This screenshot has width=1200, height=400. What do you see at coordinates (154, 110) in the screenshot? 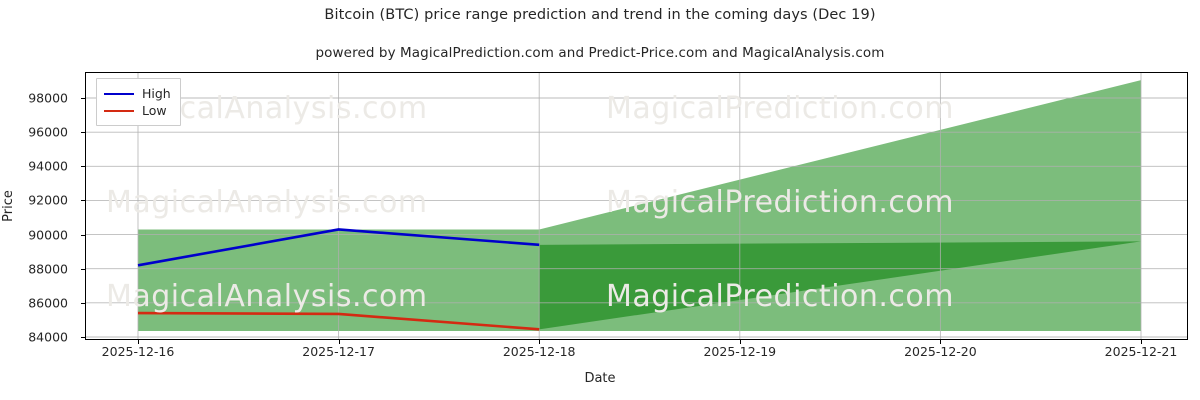
I see `legend-label: Low` at bounding box center [154, 110].